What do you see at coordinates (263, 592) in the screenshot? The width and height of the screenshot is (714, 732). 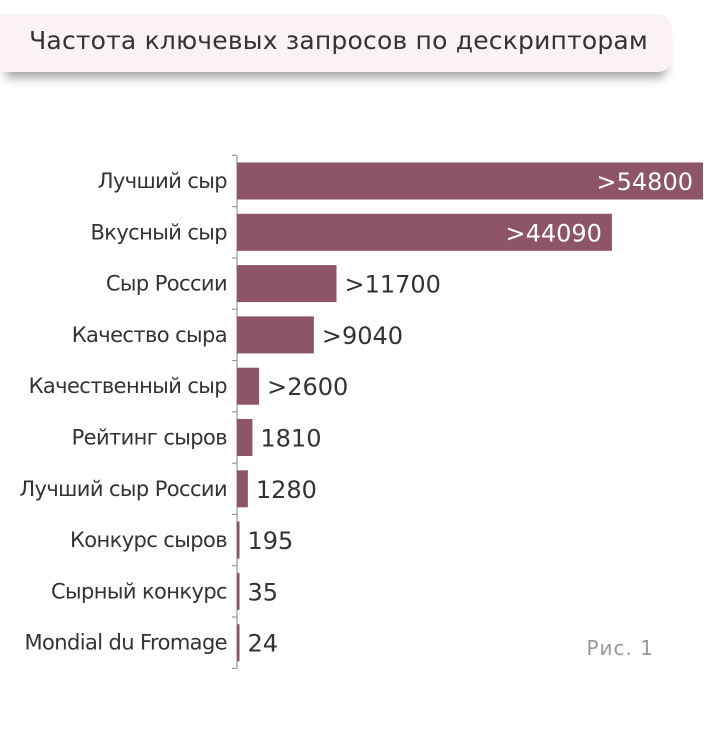 I see `value-label: 35` at bounding box center [263, 592].